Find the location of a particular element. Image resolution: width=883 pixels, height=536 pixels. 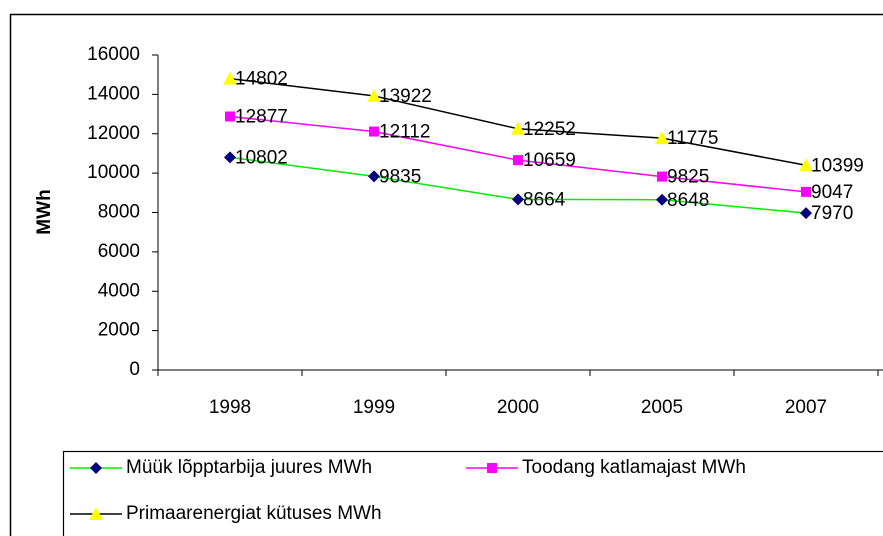

data-label: 8648 is located at coordinates (688, 200).